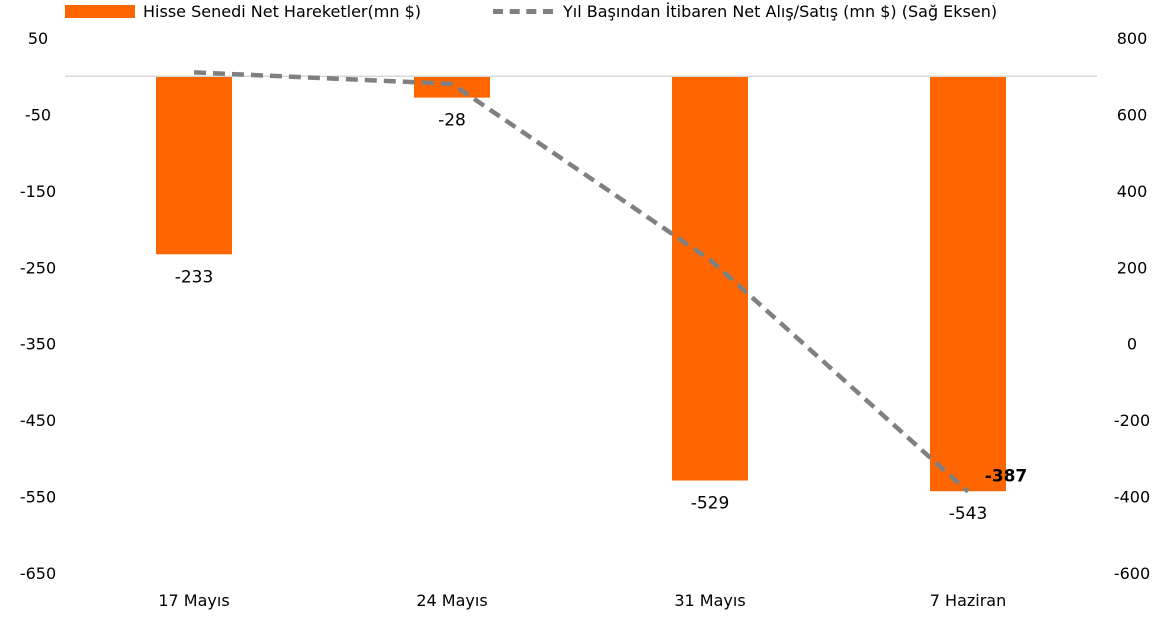 This screenshot has height=617, width=1168. Describe the element at coordinates (38, 420) in the screenshot. I see `y-left-tick-label: -450` at that location.